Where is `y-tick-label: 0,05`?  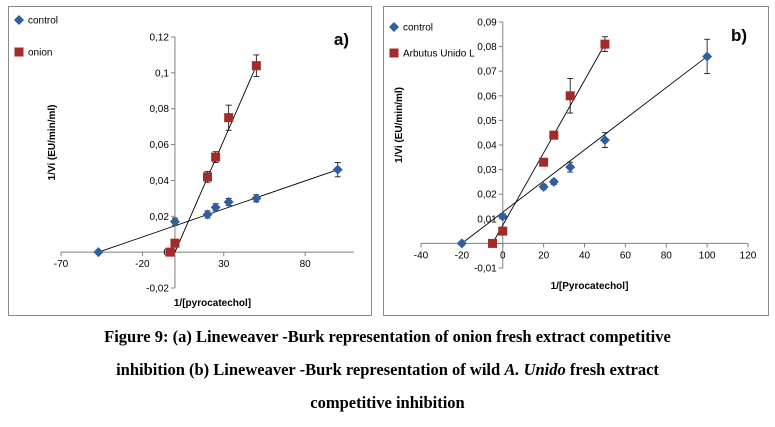
y-tick-label: 0,05 is located at coordinates (487, 121).